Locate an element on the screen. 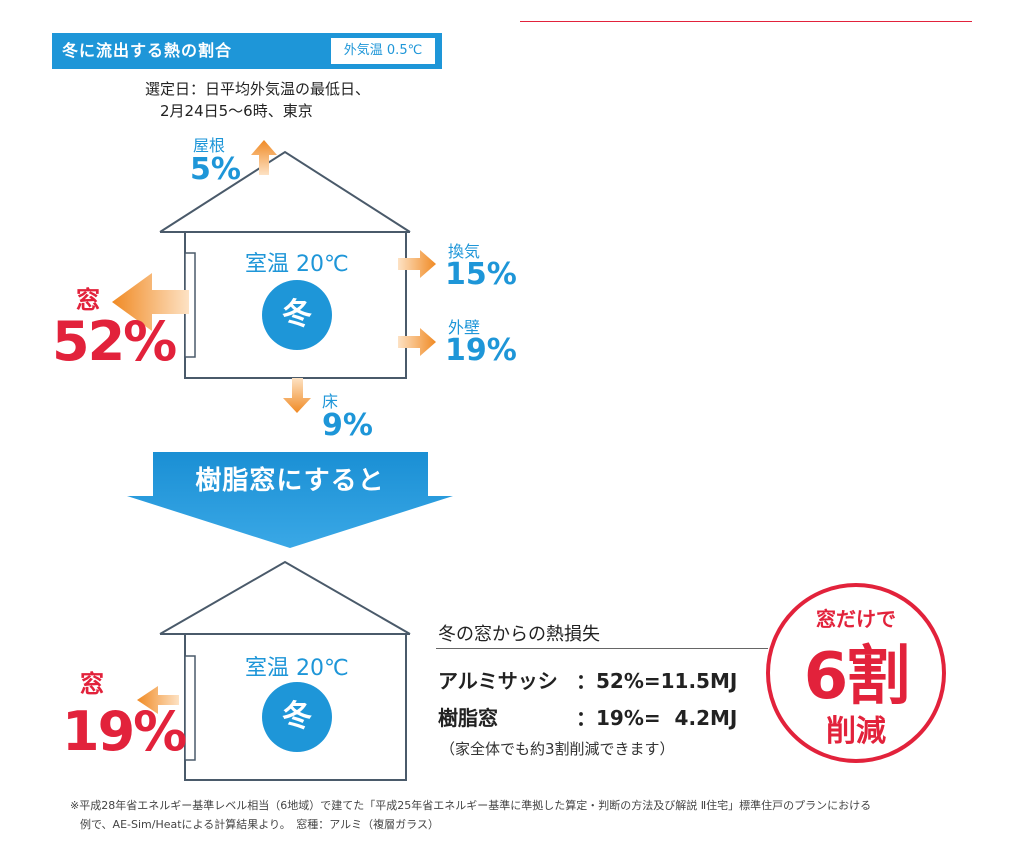 This screenshot has height=845, width=1024. room-temp-before: 室温 20℃ is located at coordinates (297, 264).